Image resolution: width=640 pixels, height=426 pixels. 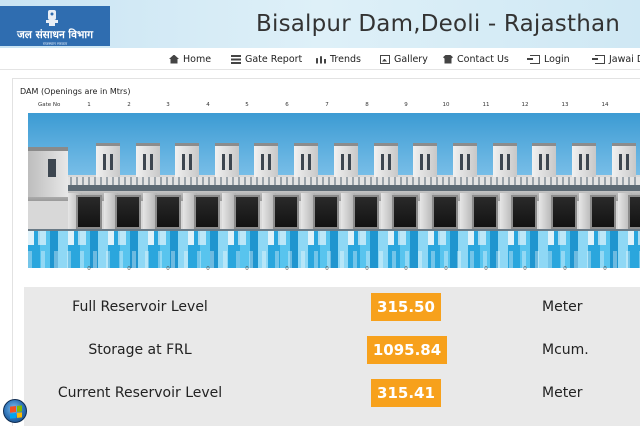 What do you see at coordinates (332, 393) in the screenshot?
I see `stat-row-current-reservoir-level: Current Reservoir Level 315.41 Meter` at bounding box center [332, 393].